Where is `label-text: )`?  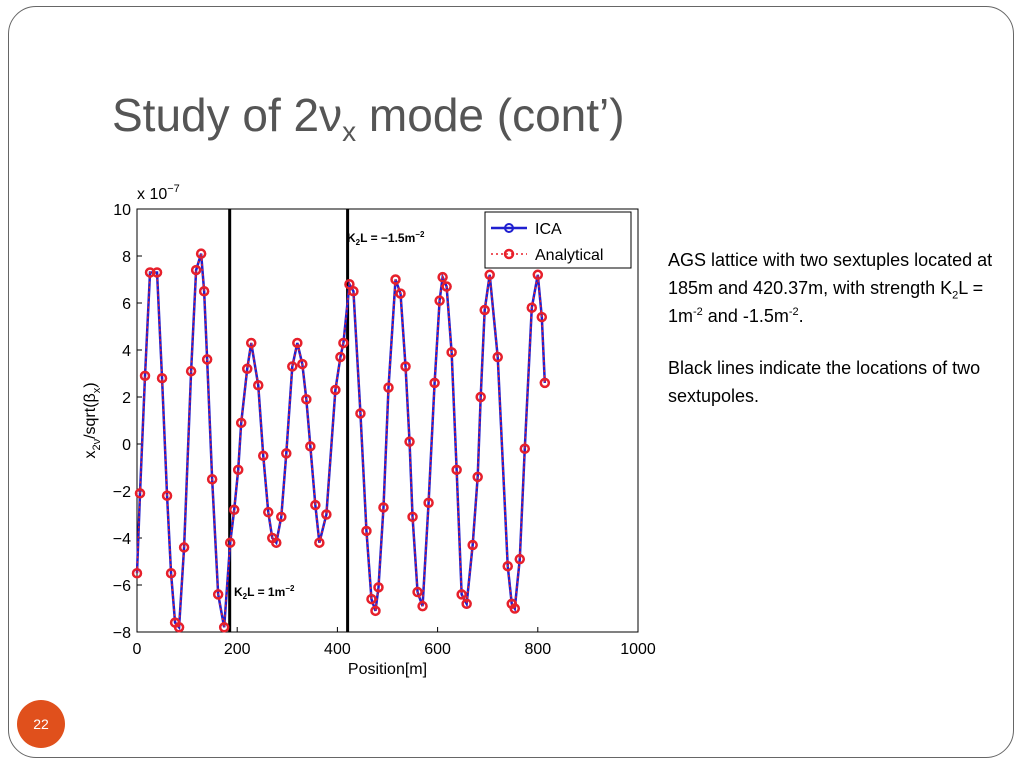 label-text: ) is located at coordinates (90, 384).